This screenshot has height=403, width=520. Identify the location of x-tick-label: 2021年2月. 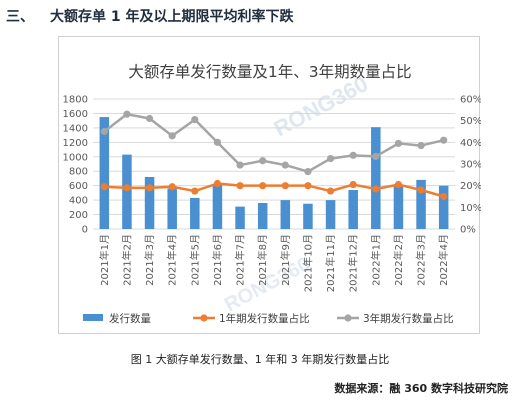
(126, 260).